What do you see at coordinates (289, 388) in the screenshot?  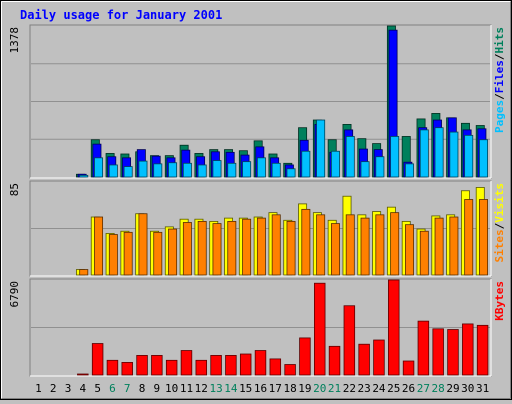 I see `day-label-18: 18` at bounding box center [289, 388].